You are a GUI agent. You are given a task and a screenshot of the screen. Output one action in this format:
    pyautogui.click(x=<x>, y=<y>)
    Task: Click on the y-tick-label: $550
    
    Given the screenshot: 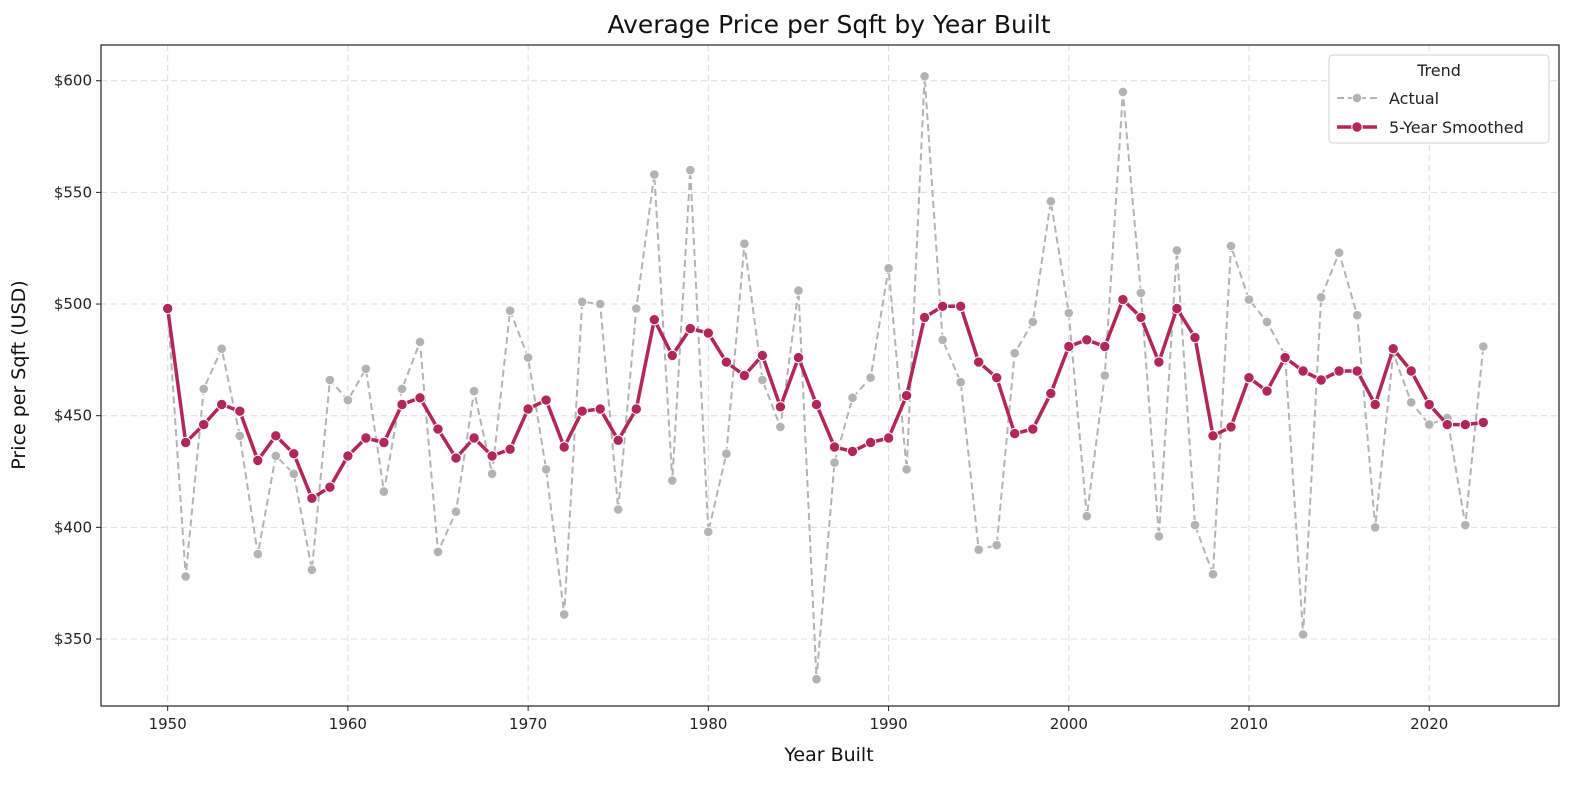 What is the action you would take?
    pyautogui.click(x=73, y=192)
    